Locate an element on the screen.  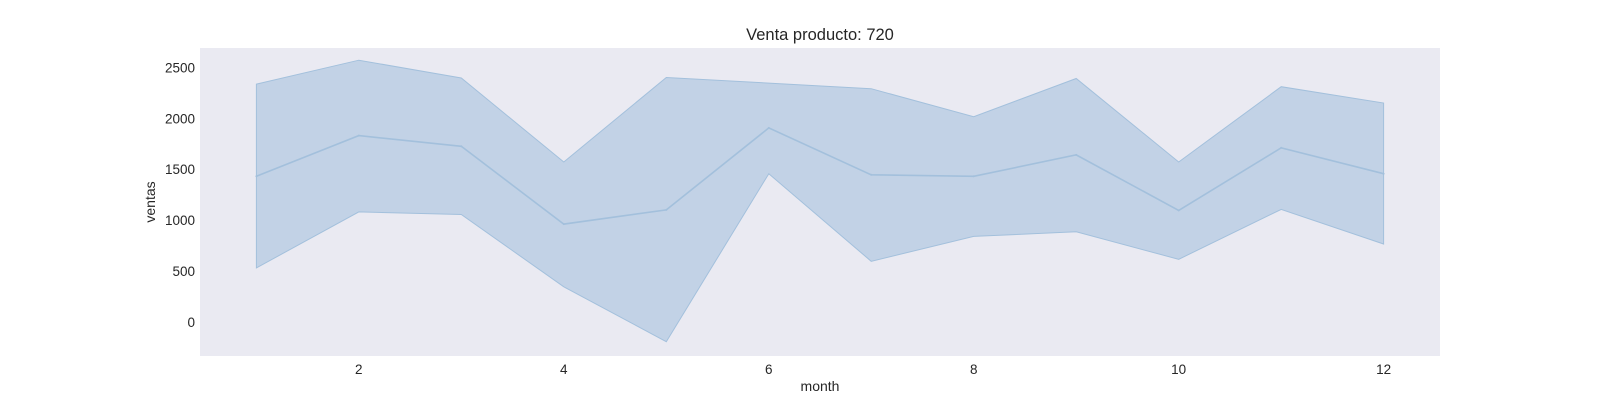
y-tick-label: 2500 is located at coordinates (180, 67).